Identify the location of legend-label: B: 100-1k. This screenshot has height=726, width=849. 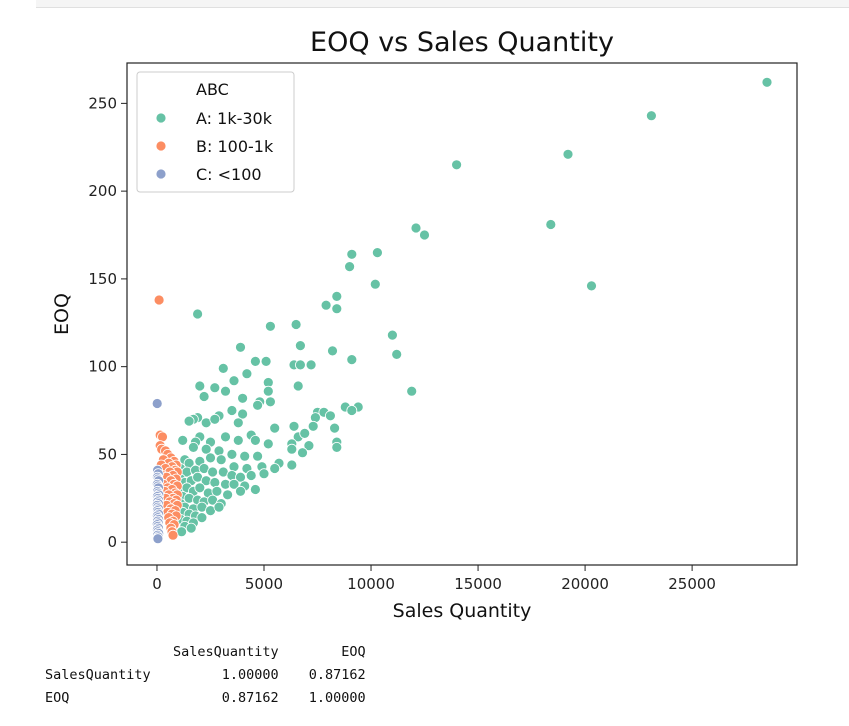
(235, 146).